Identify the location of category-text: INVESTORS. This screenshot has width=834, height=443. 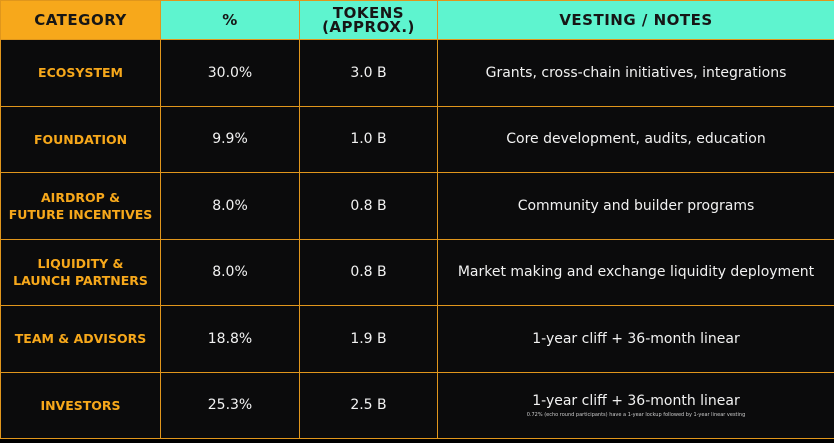
(80, 405).